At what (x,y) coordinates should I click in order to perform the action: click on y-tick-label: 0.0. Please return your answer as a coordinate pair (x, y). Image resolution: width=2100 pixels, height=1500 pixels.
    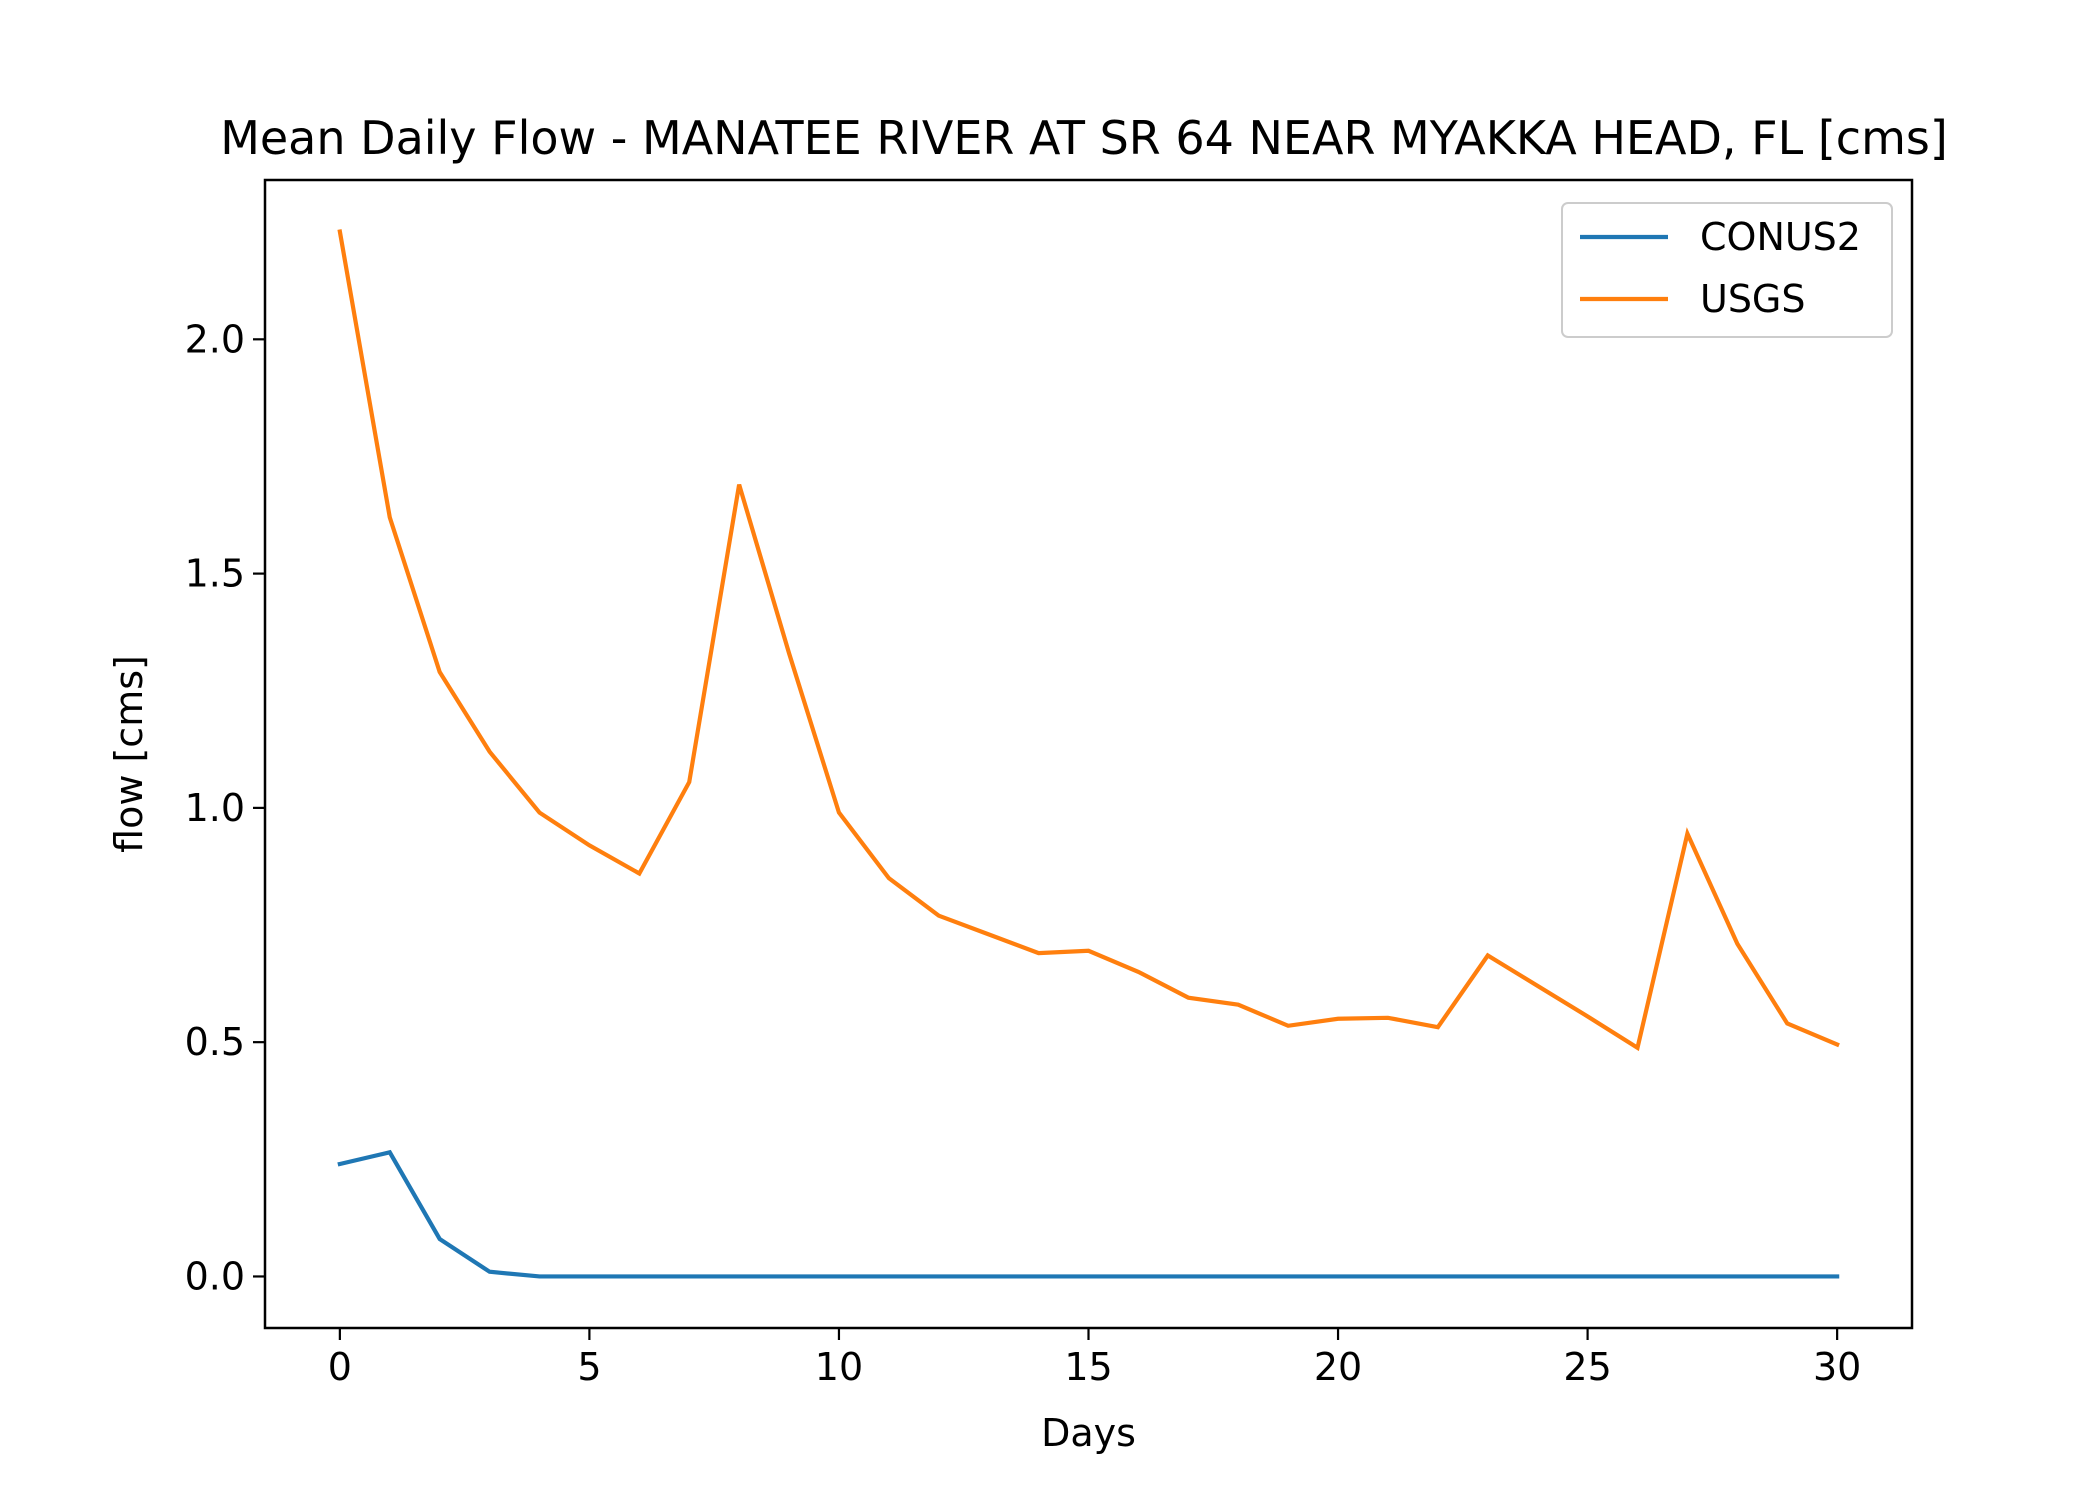
    Looking at the image, I should click on (215, 1276).